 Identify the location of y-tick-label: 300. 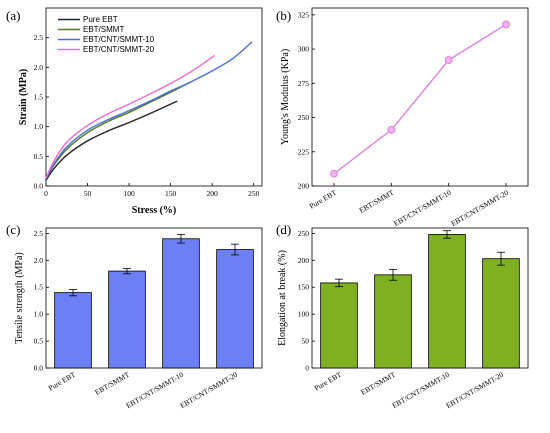
(304, 49).